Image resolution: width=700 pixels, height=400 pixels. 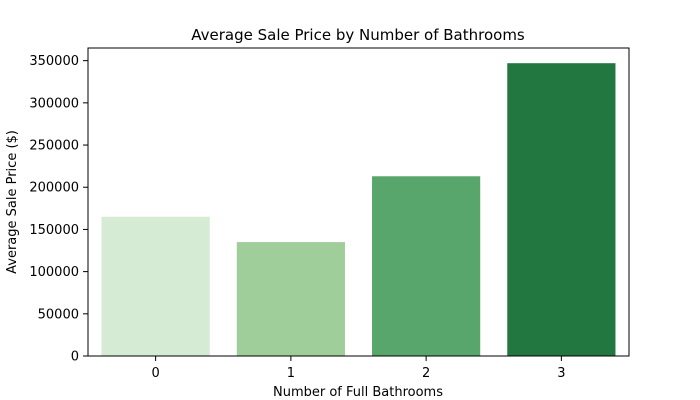 What do you see at coordinates (12, 202) in the screenshot?
I see `y-axis-label: Average Sale Price ($)` at bounding box center [12, 202].